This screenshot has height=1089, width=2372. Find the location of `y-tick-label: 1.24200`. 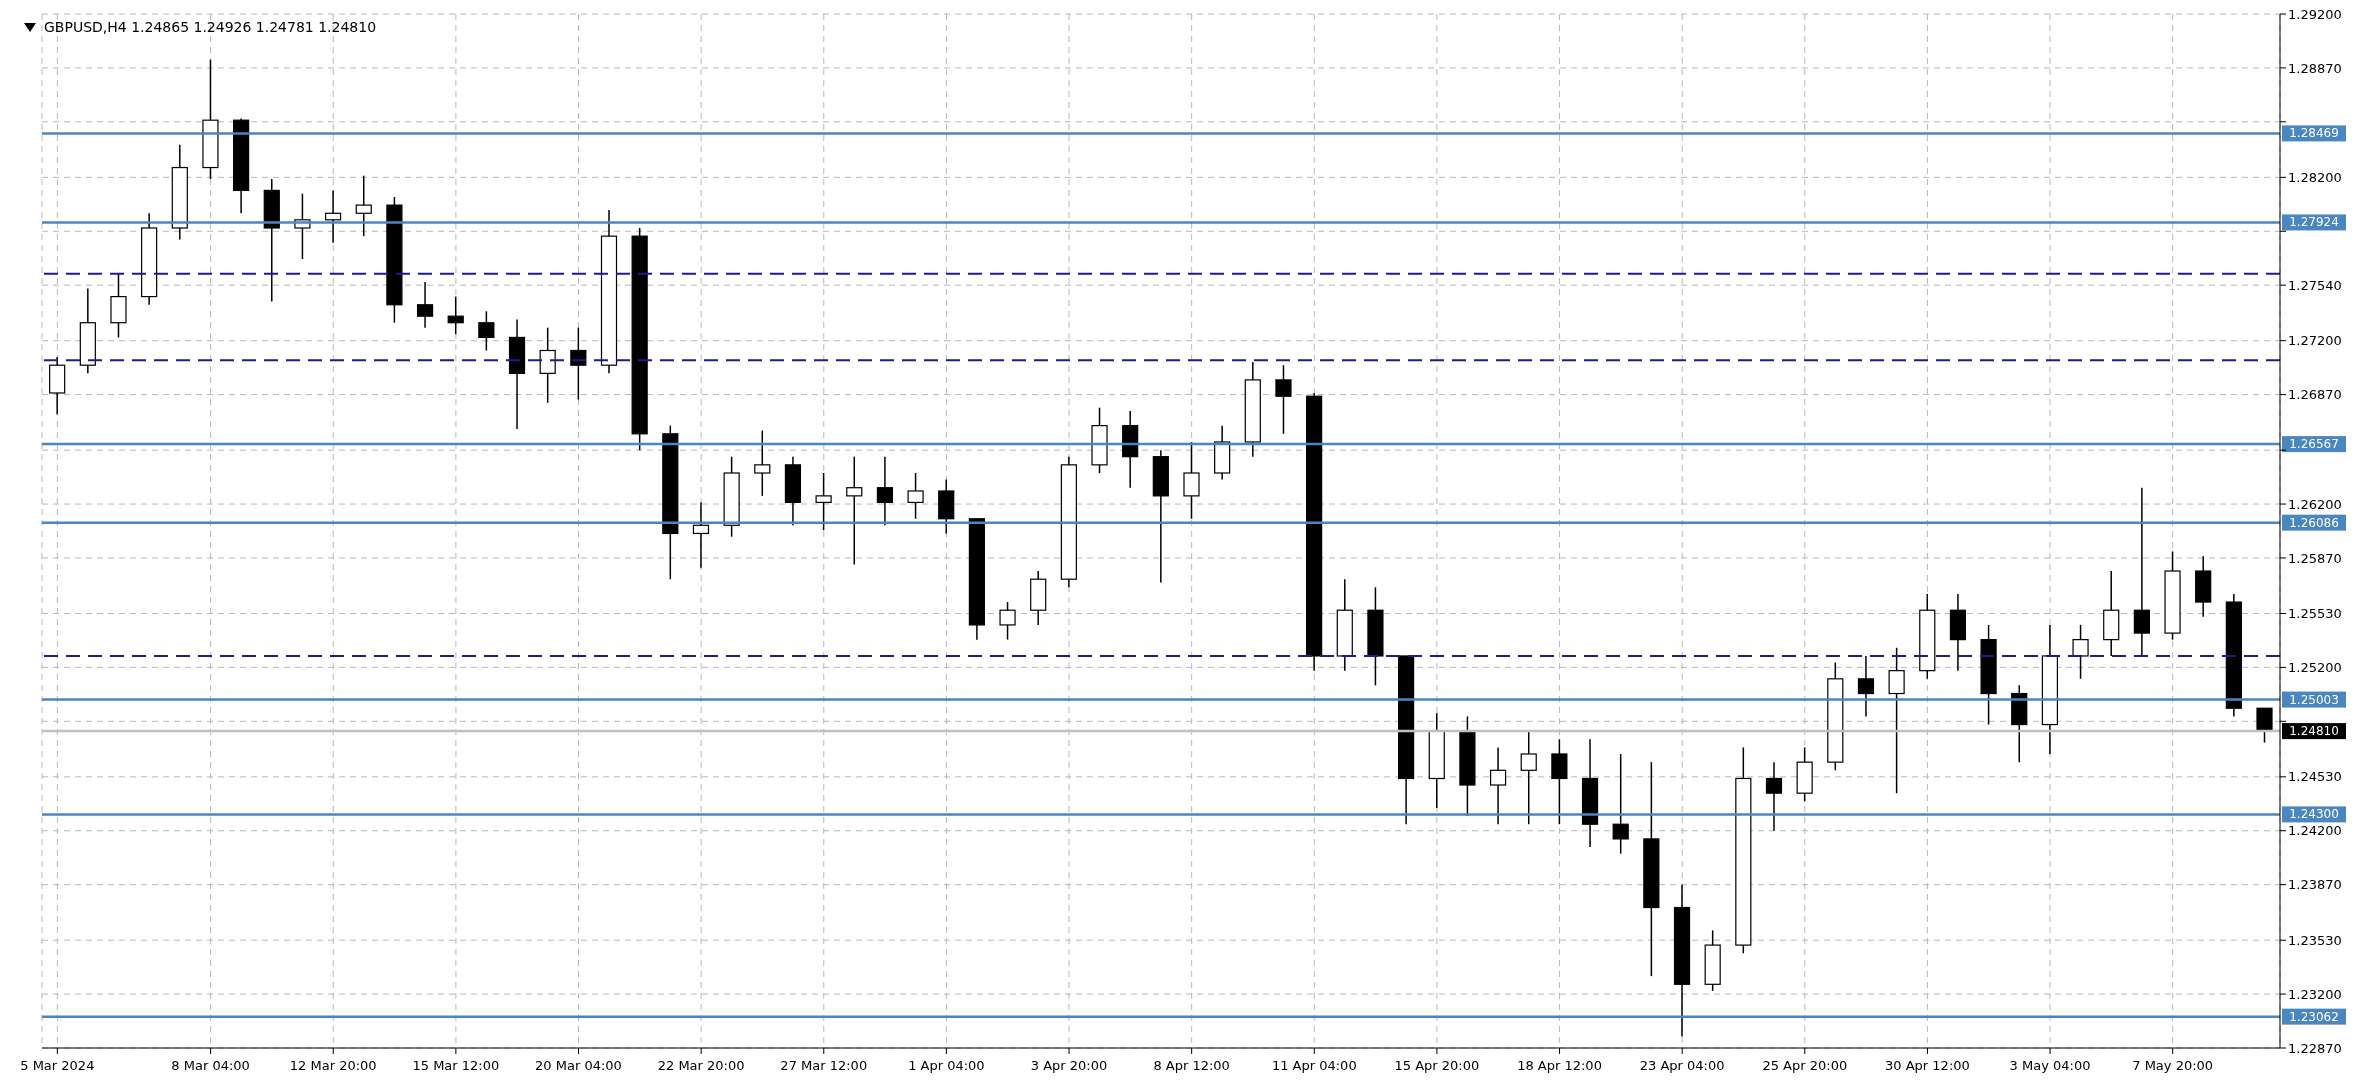

y-tick-label: 1.24200 is located at coordinates (2315, 831).